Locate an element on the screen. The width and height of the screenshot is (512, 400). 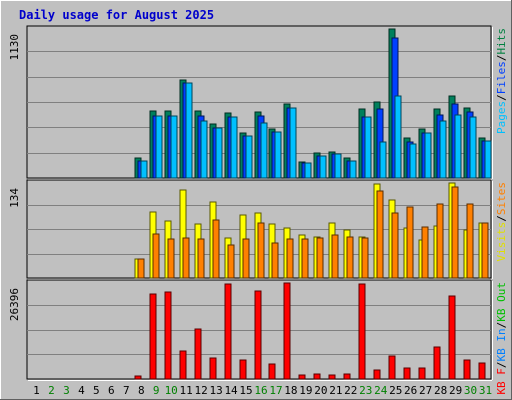
legend-entry: Hits is located at coordinates (501, 41).